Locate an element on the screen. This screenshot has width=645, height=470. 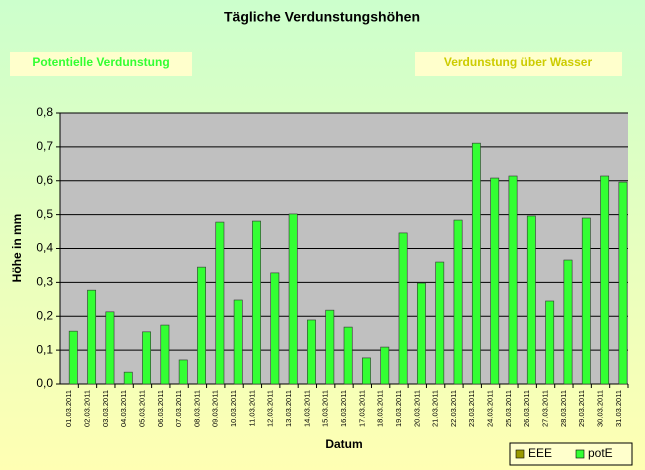
legend-box is located at coordinates (571, 454).